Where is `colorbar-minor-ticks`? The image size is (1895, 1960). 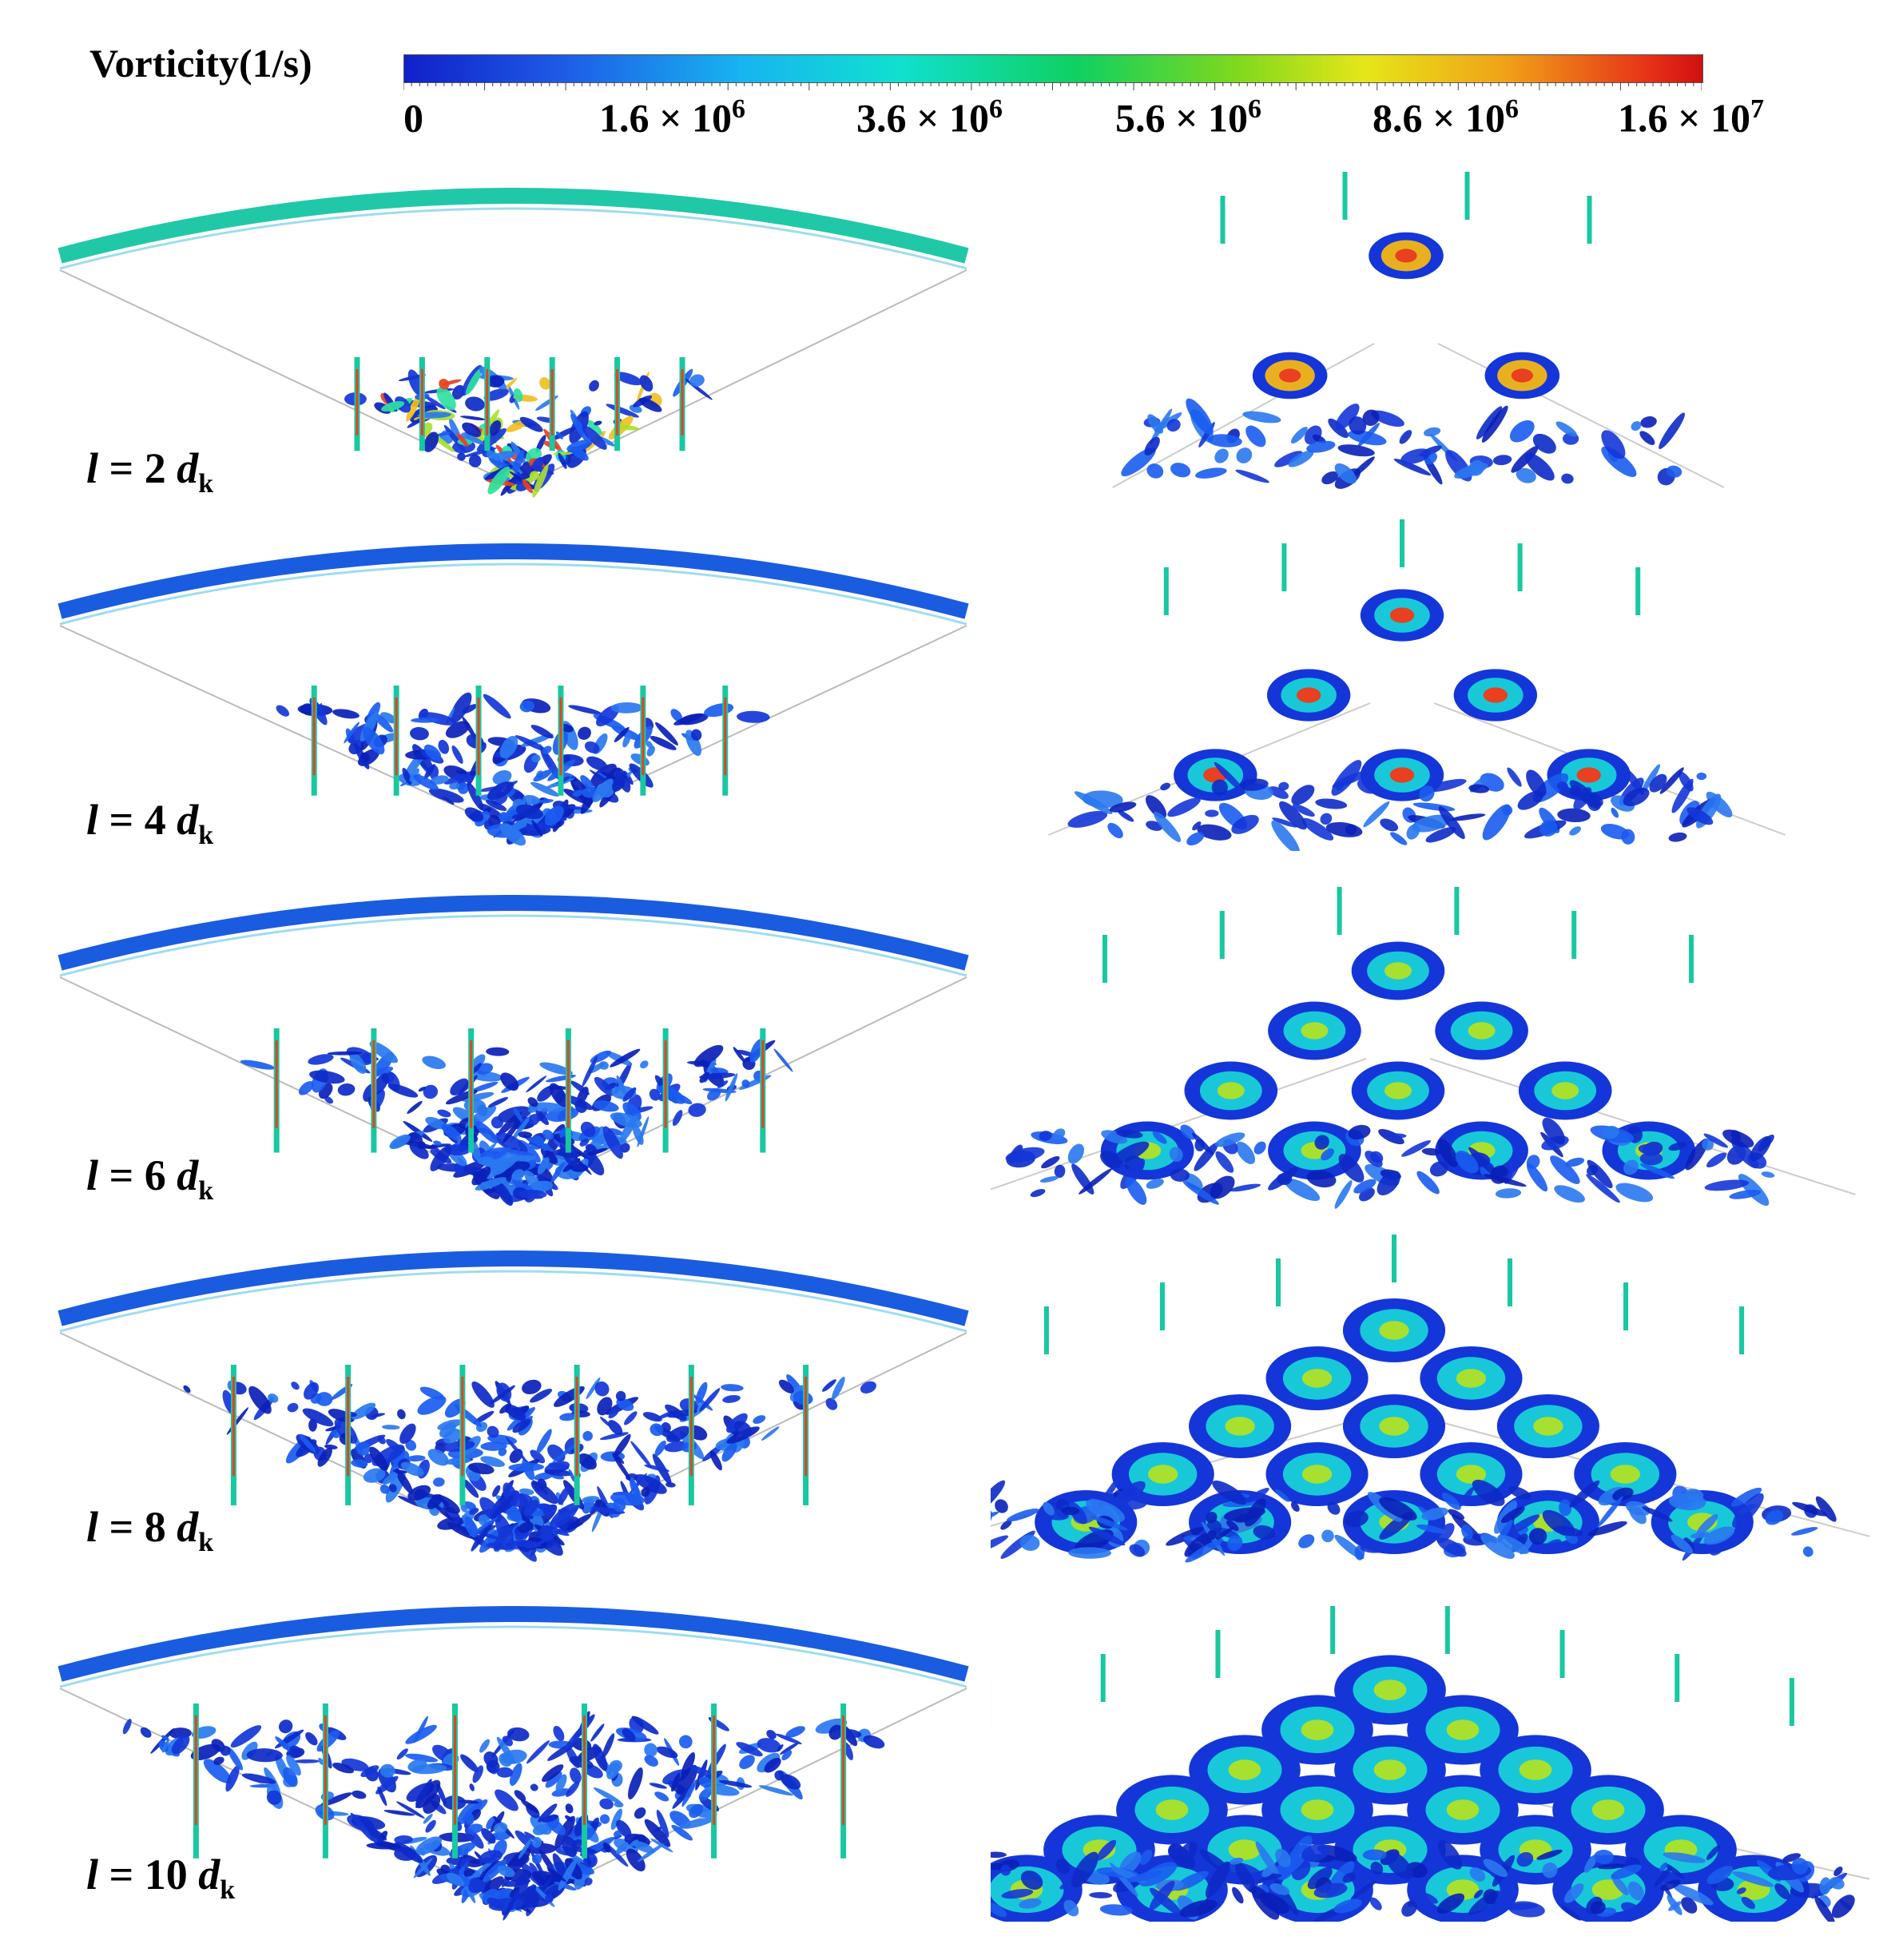 colorbar-minor-ticks is located at coordinates (1053, 86).